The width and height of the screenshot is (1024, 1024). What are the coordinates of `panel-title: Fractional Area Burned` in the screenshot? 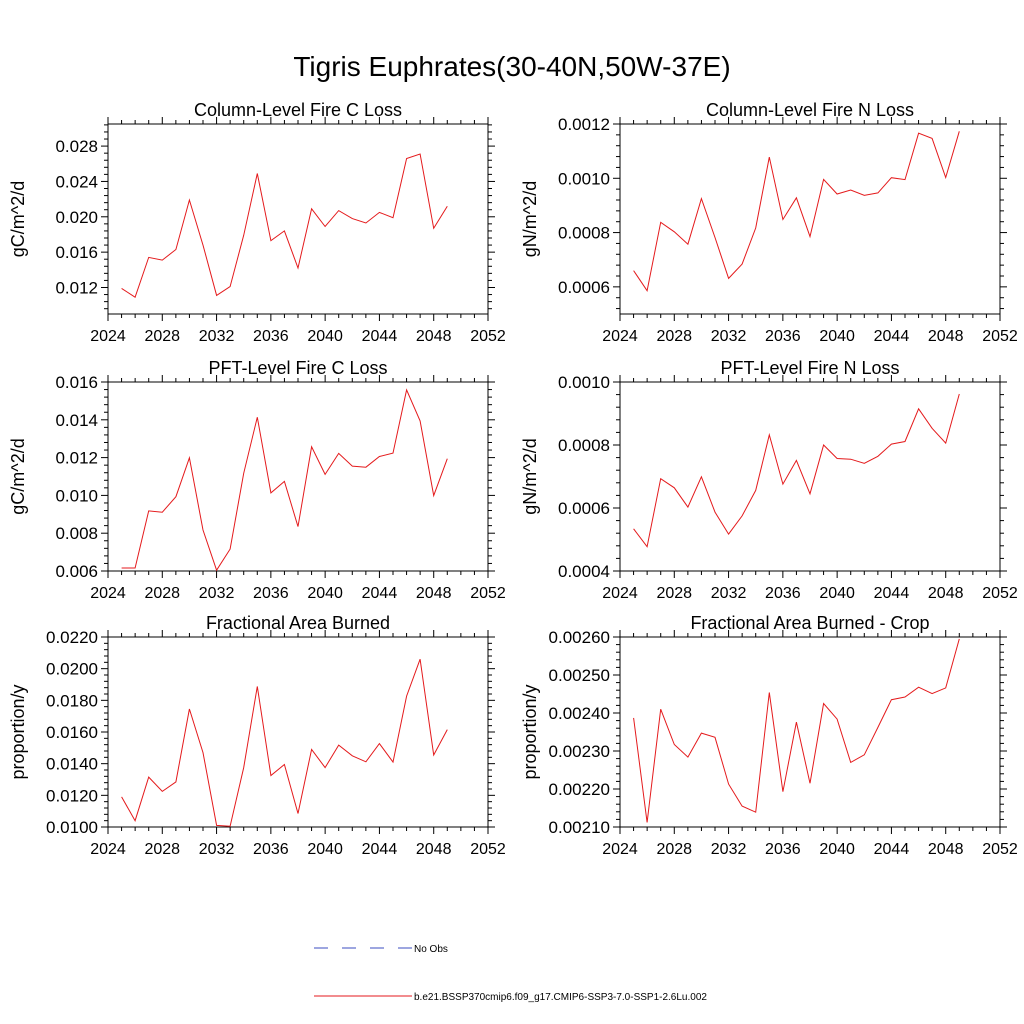 It's located at (298, 623).